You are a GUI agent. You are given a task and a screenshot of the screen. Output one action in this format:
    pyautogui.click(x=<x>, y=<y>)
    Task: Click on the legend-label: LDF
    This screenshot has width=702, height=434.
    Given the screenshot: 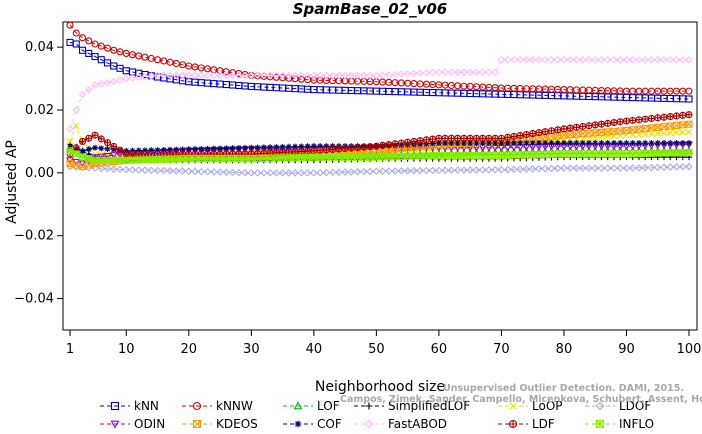 What is the action you would take?
    pyautogui.click(x=543, y=424)
    